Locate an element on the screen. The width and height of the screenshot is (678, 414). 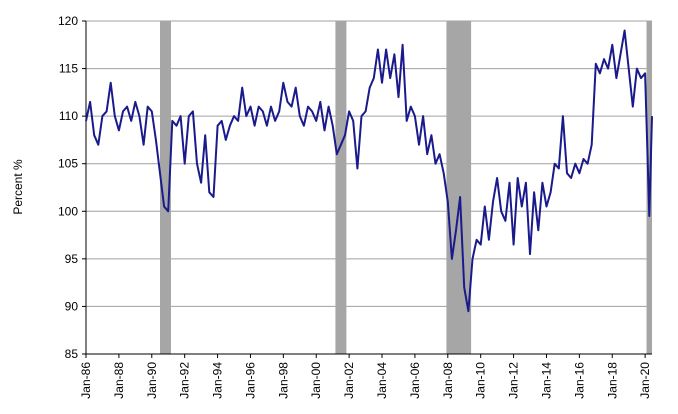
y-tick-label: 110 is located at coordinates (68, 116).